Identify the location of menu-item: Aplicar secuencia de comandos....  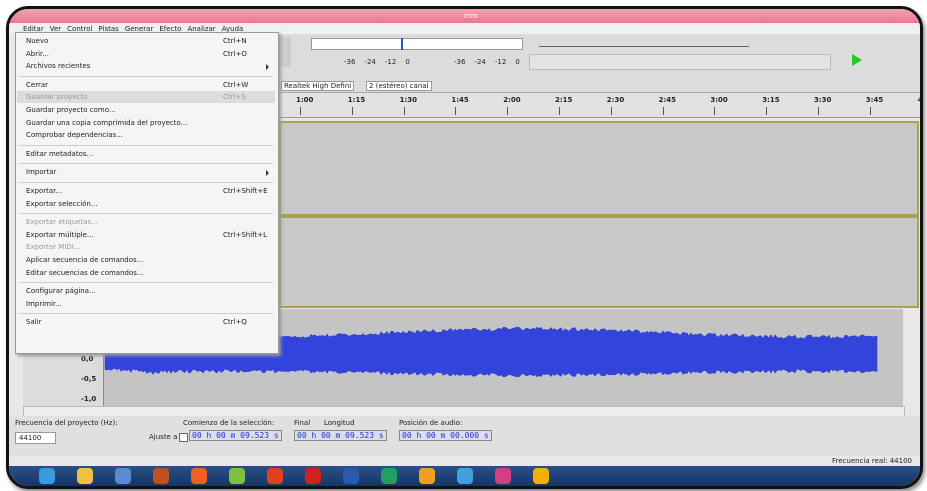
(85, 260).